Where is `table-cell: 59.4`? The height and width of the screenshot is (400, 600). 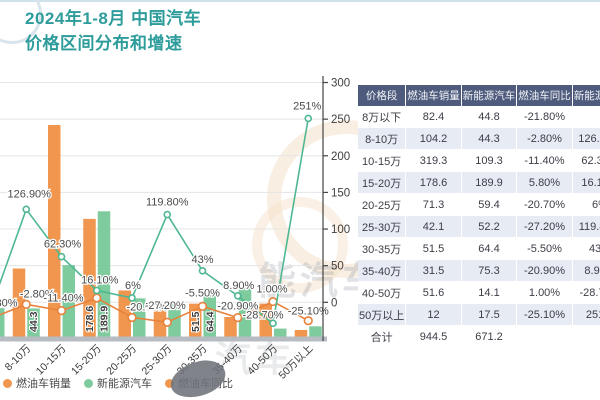
table-cell: 59.4 is located at coordinates (489, 204).